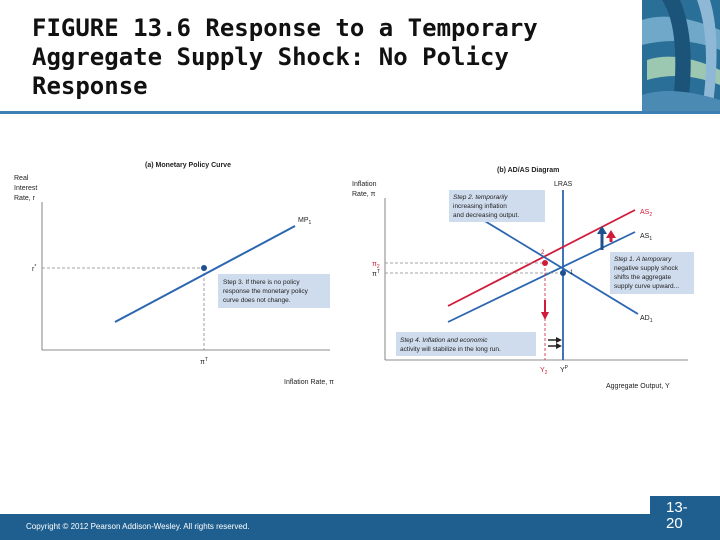 The image size is (720, 540). Describe the element at coordinates (572, 273) in the screenshot. I see `point-1-label: 1` at that location.